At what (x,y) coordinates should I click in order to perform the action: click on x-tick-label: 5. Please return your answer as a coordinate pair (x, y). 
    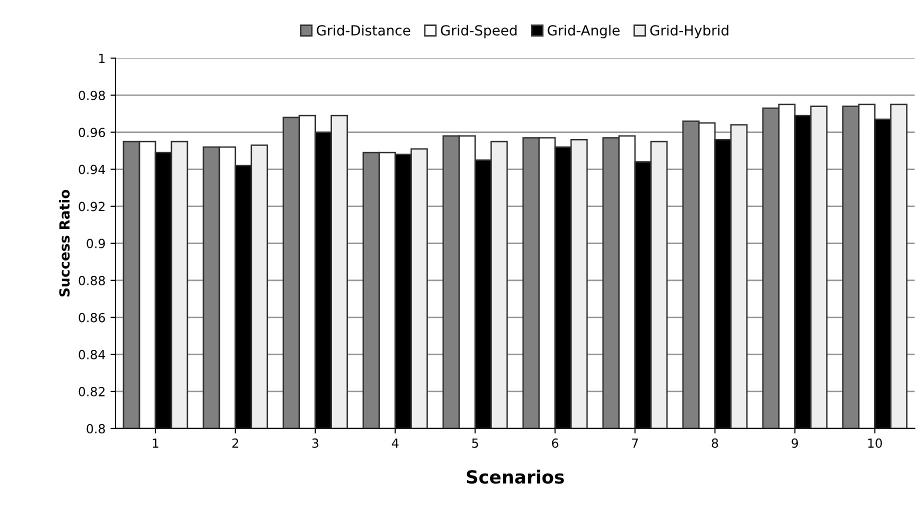
    Looking at the image, I should click on (475, 443).